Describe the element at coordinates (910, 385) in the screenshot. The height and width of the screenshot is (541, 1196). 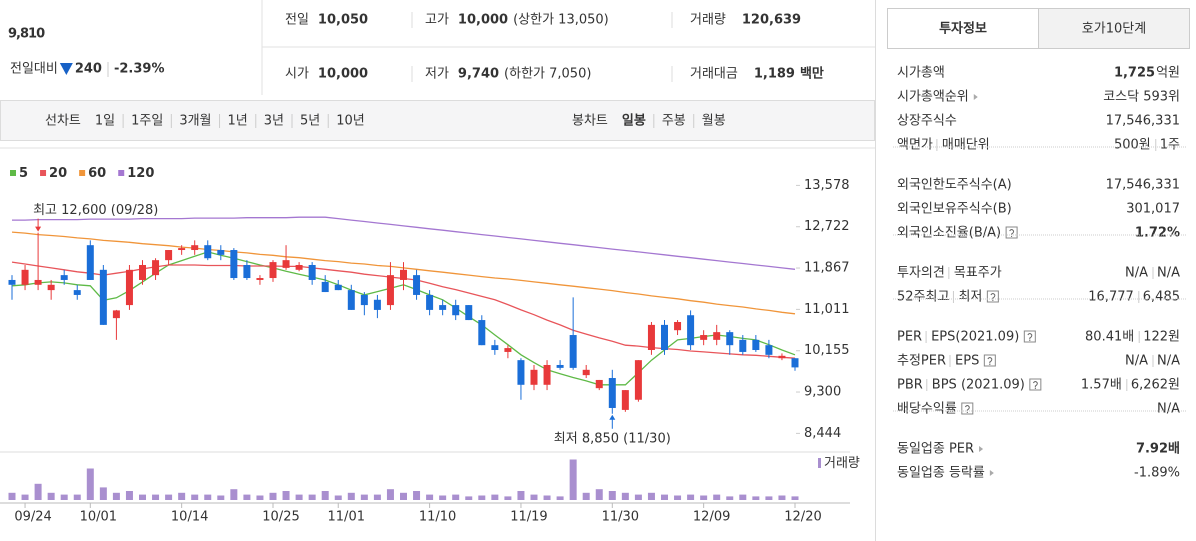
I see `info-label: PBR` at that location.